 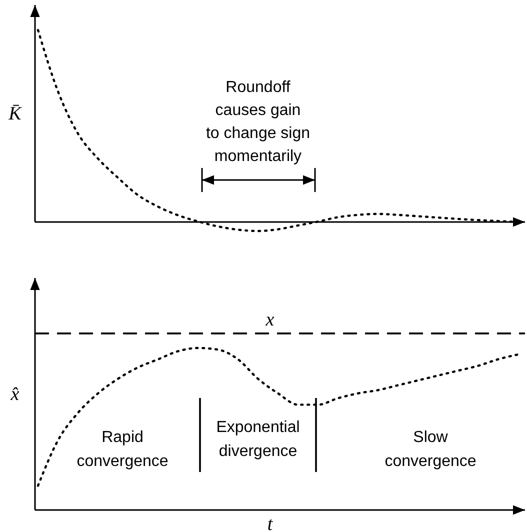 What do you see at coordinates (269, 319) in the screenshot?
I see `ref-line-label: x` at bounding box center [269, 319].